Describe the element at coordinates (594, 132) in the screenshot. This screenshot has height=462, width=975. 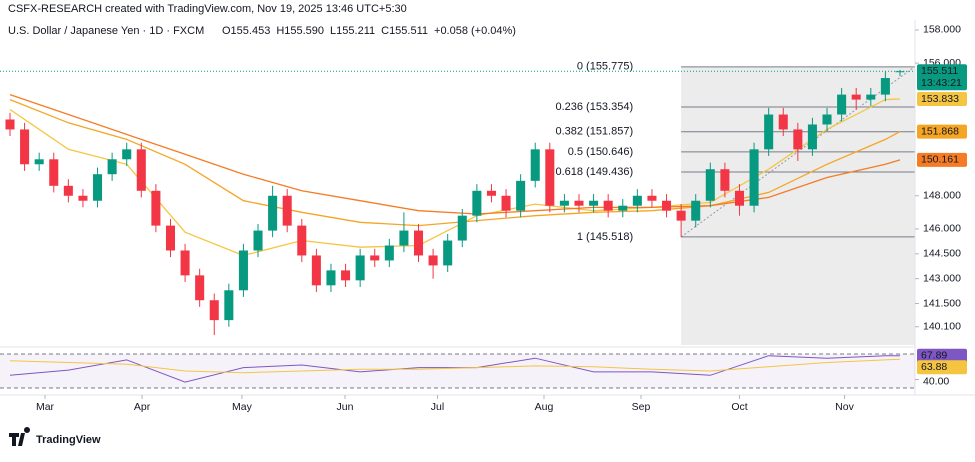
I see `fib-label: 0.382 (151.857)` at that location.